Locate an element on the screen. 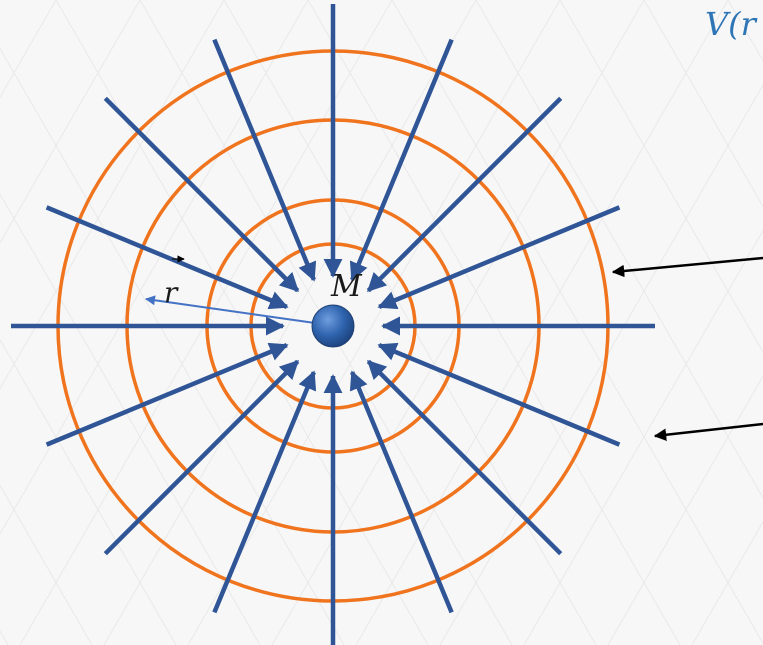  radius-vector is located at coordinates (234, 310).